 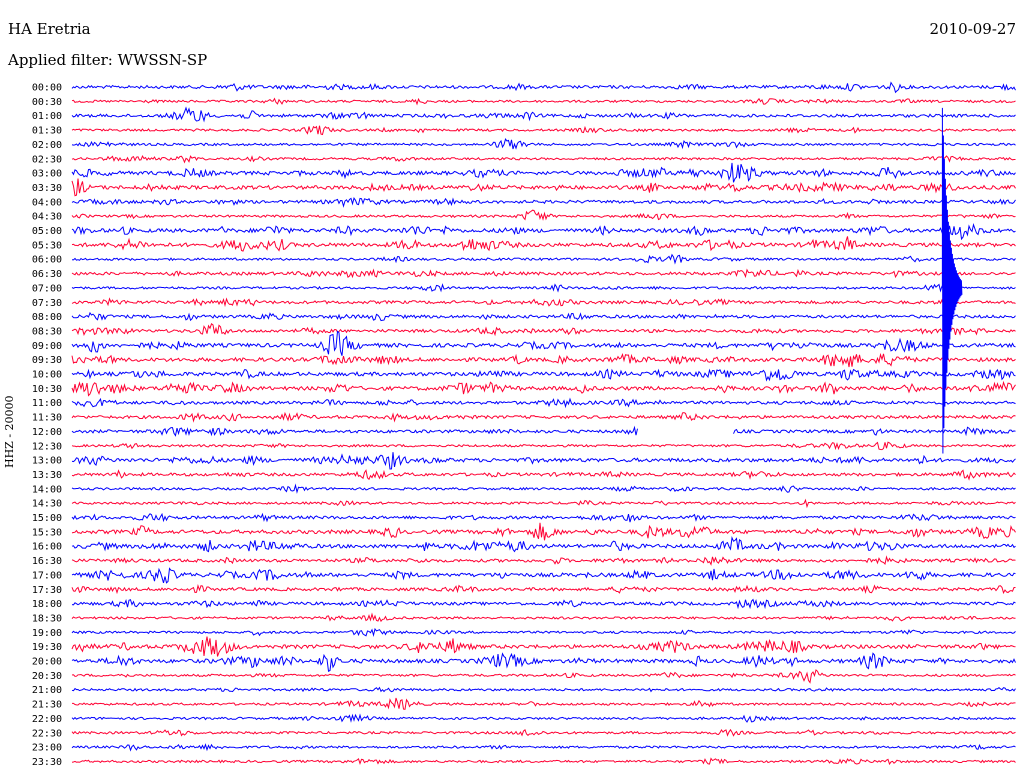 What do you see at coordinates (47, 475) in the screenshot?
I see `row-time-label: 13:30` at bounding box center [47, 475].